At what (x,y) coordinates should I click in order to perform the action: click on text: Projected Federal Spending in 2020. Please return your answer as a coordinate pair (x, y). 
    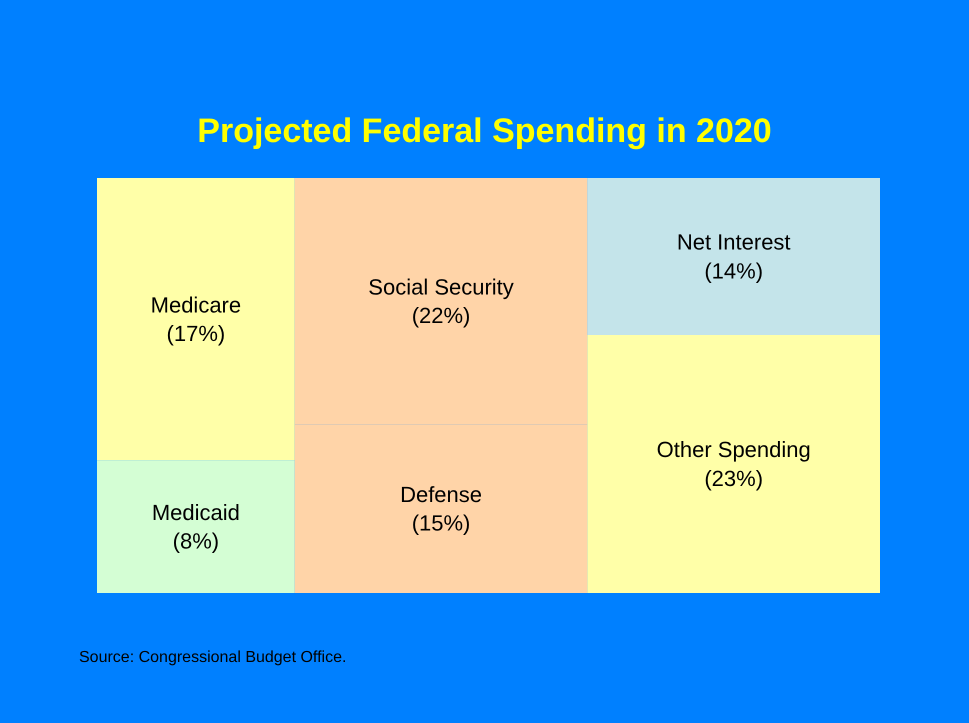
    Looking at the image, I should click on (484, 131).